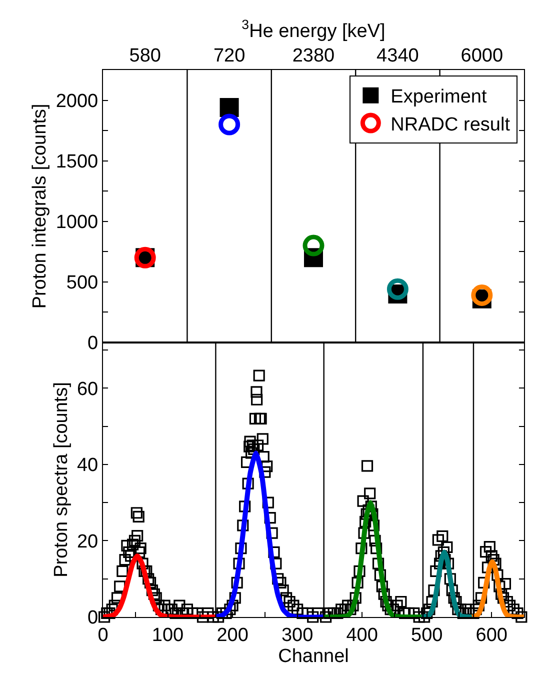 Image resolution: width=533 pixels, height=685 pixels. Describe the element at coordinates (87, 465) in the screenshot. I see `y-tick-label: 40` at that location.